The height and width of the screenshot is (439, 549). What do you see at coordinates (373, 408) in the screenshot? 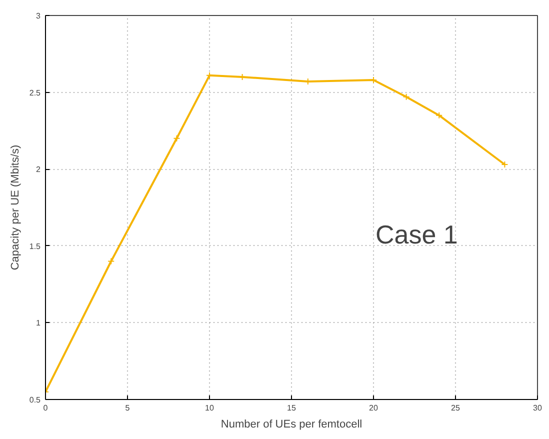
I see `x-tick-label: 20` at bounding box center [373, 408].